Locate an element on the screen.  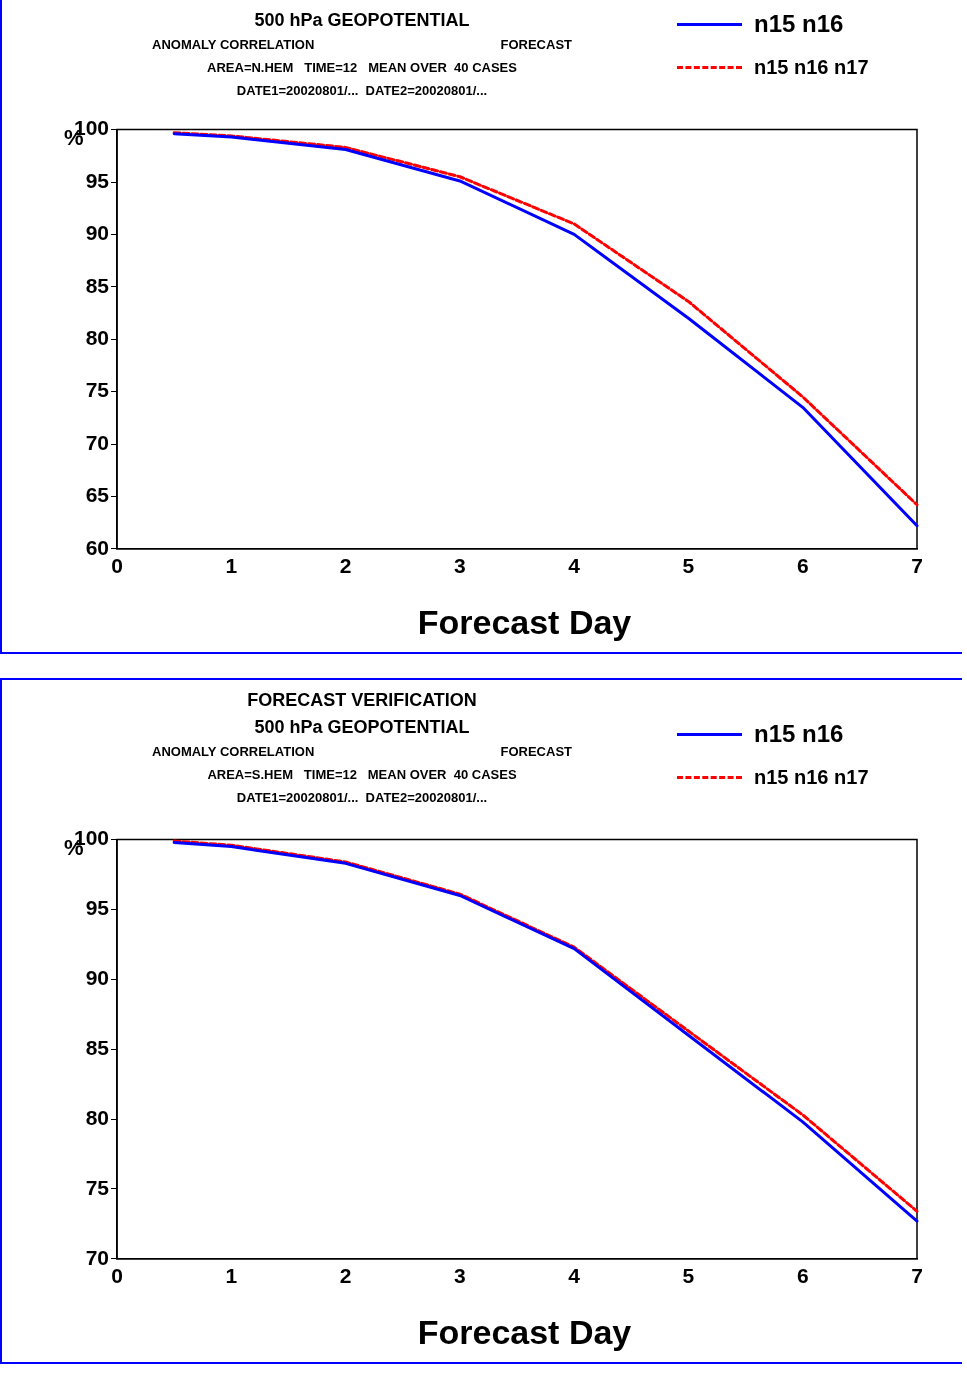
chart-title: 500 hPa GEOPOTENTIAL is located at coordinates (362, 20).